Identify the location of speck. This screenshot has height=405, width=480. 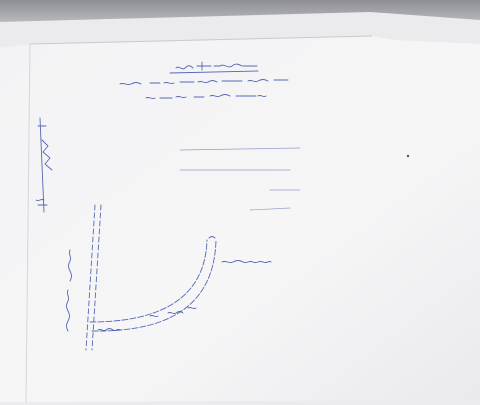
(408, 156).